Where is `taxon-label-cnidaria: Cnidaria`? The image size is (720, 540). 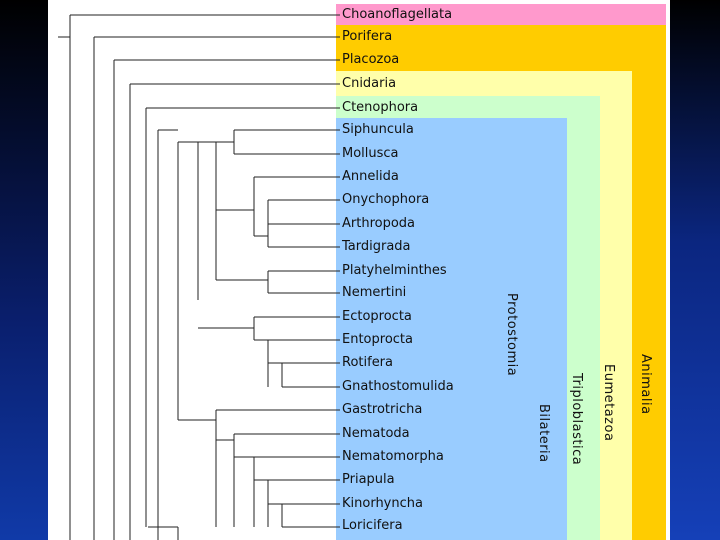
taxon-label-cnidaria: Cnidaria is located at coordinates (369, 83).